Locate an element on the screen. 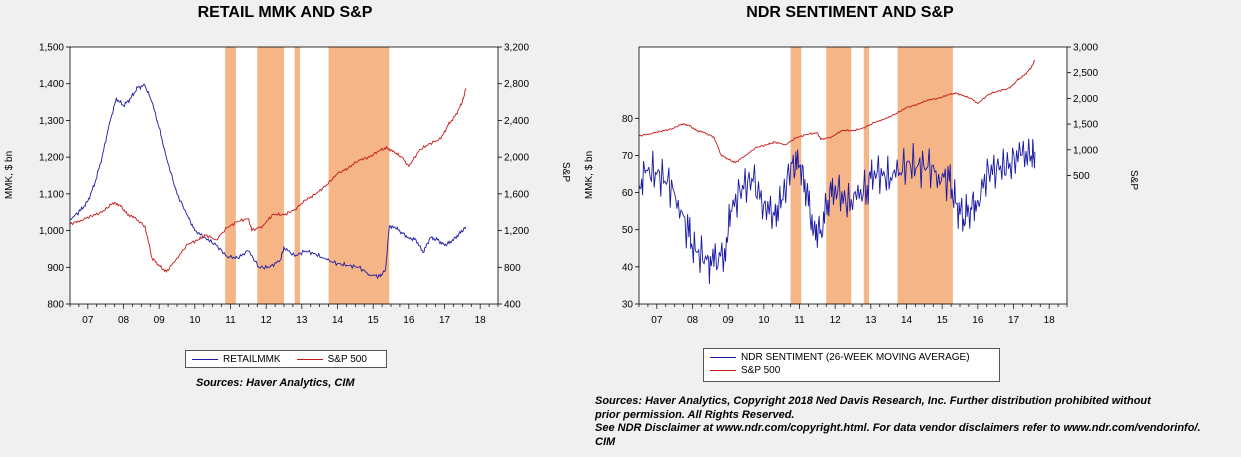 The image size is (1241, 457). legend-label-sp500-right: S&P 500 is located at coordinates (761, 370).